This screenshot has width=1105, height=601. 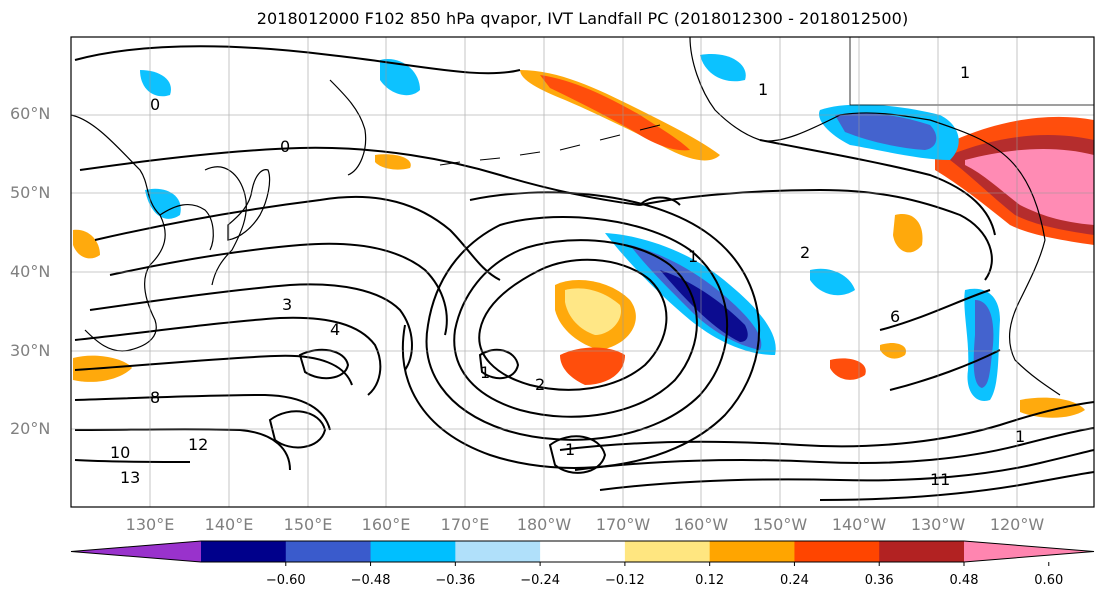 What do you see at coordinates (120, 452) in the screenshot?
I see `contour-label: 10` at bounding box center [120, 452].